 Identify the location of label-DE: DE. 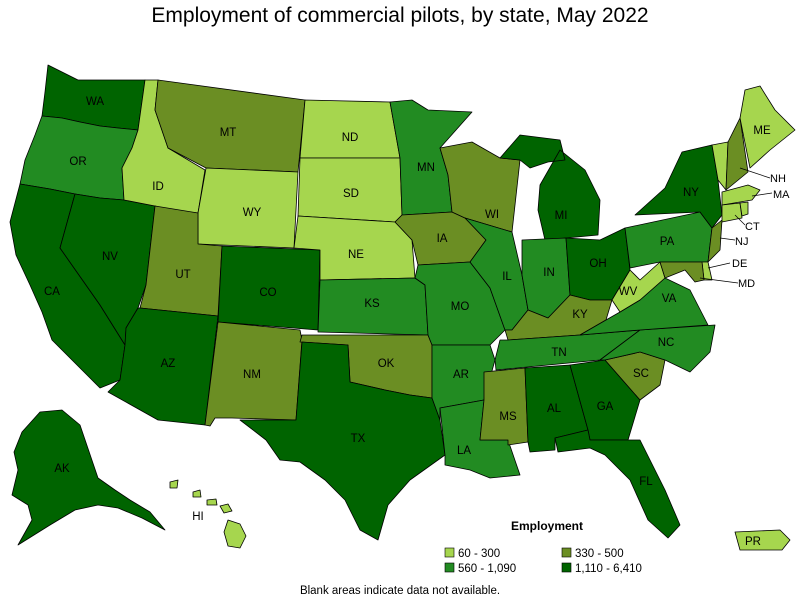
(739, 264).